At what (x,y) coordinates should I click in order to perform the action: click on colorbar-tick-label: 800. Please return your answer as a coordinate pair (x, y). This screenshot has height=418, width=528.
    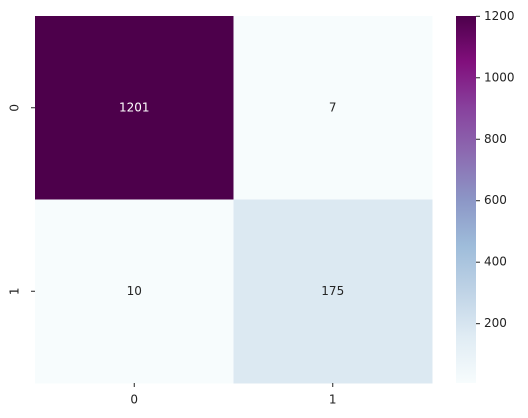
    Looking at the image, I should click on (495, 139).